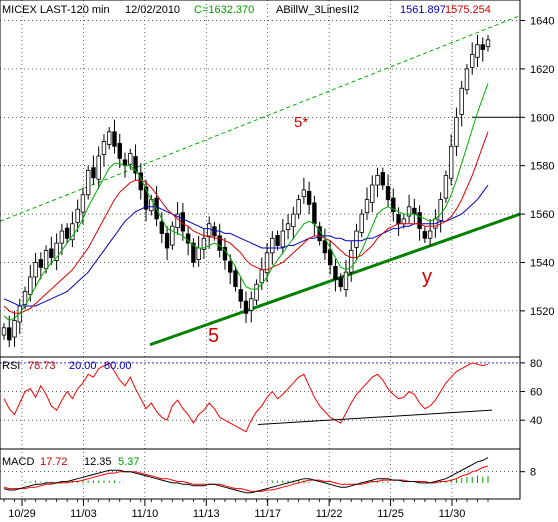 The image size is (558, 522). What do you see at coordinates (268, 474) in the screenshot?
I see `macd-panel: 8` at bounding box center [268, 474].